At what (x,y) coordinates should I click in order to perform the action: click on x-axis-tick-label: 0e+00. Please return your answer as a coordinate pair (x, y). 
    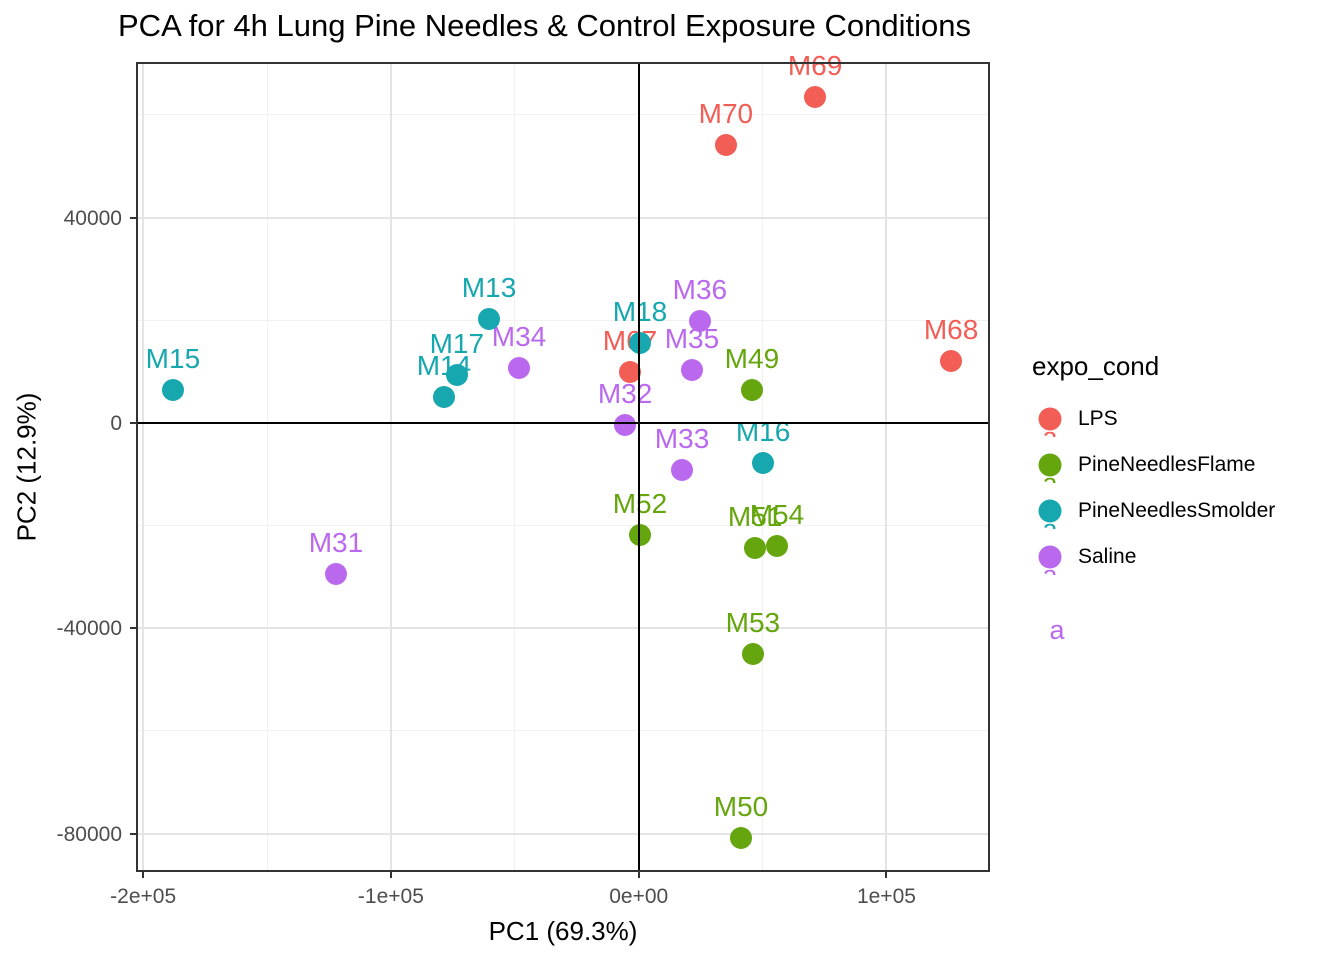
    Looking at the image, I should click on (639, 896).